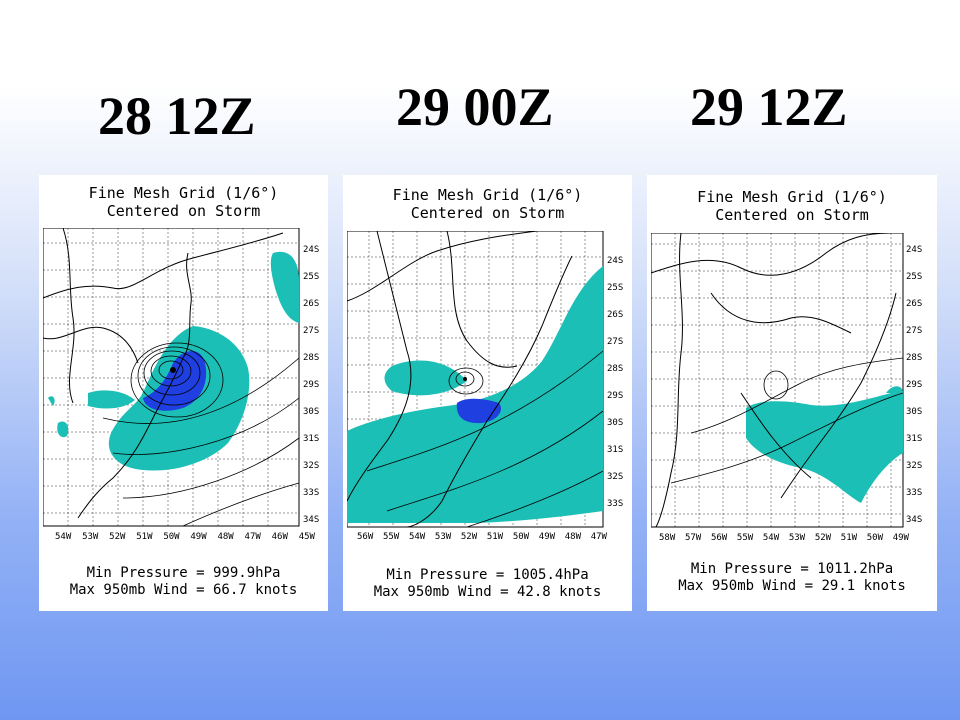 This screenshot has width=960, height=720. Describe the element at coordinates (185, 537) in the screenshot. I see `lon-labels: 54W 53W 52W 51W 50W 49W 48W 47W 46W 45W` at that location.